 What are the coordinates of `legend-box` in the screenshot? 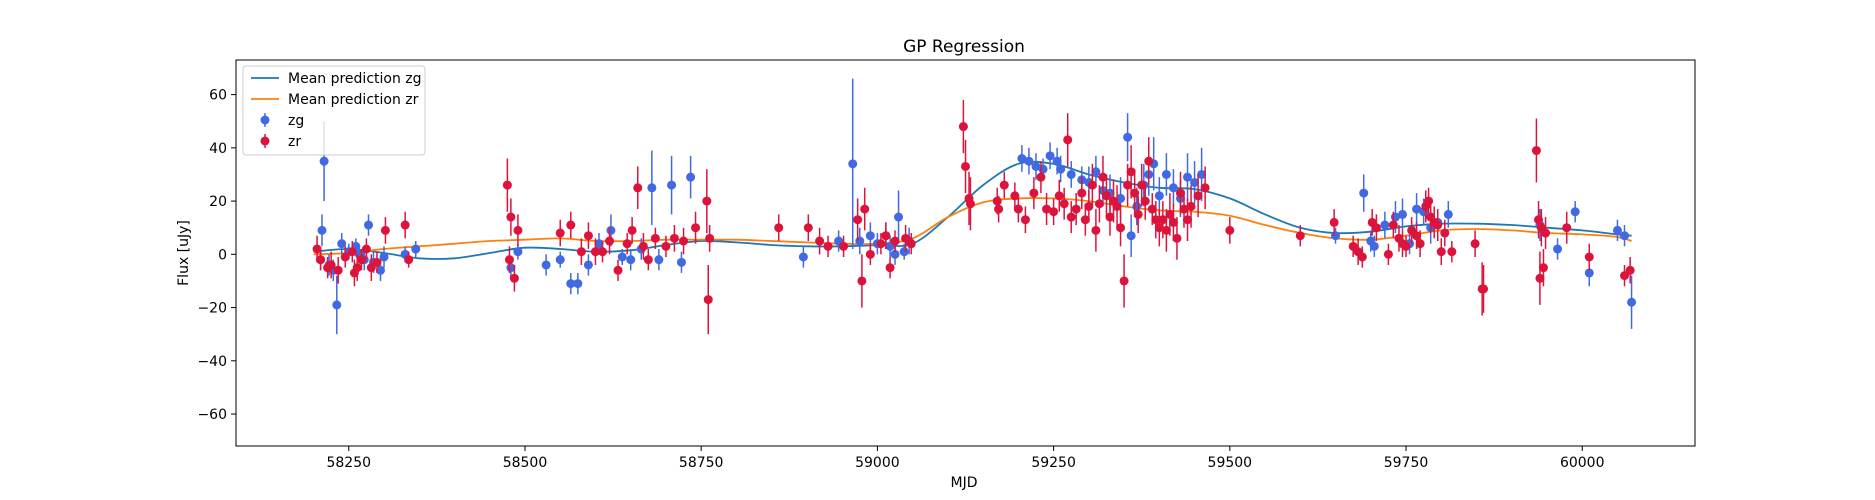 It's located at (334, 110).